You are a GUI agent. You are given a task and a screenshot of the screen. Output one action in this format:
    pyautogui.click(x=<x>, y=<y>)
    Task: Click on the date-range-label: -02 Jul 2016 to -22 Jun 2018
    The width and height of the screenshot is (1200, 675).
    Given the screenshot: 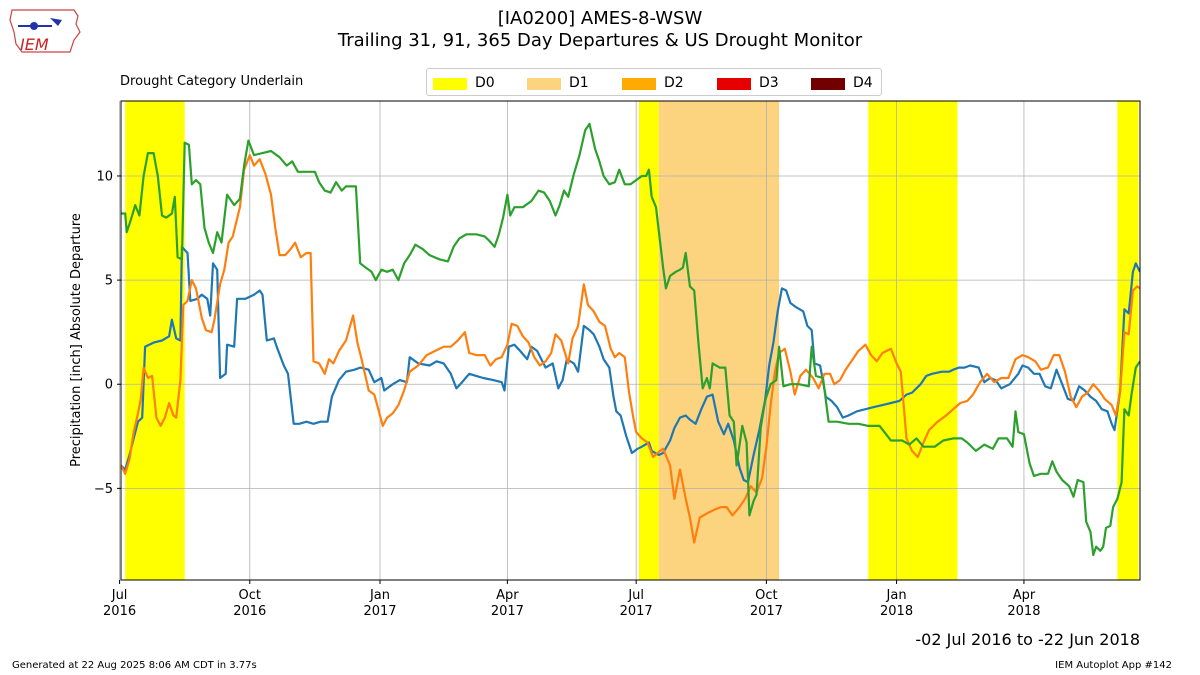 What is the action you would take?
    pyautogui.click(x=1027, y=639)
    